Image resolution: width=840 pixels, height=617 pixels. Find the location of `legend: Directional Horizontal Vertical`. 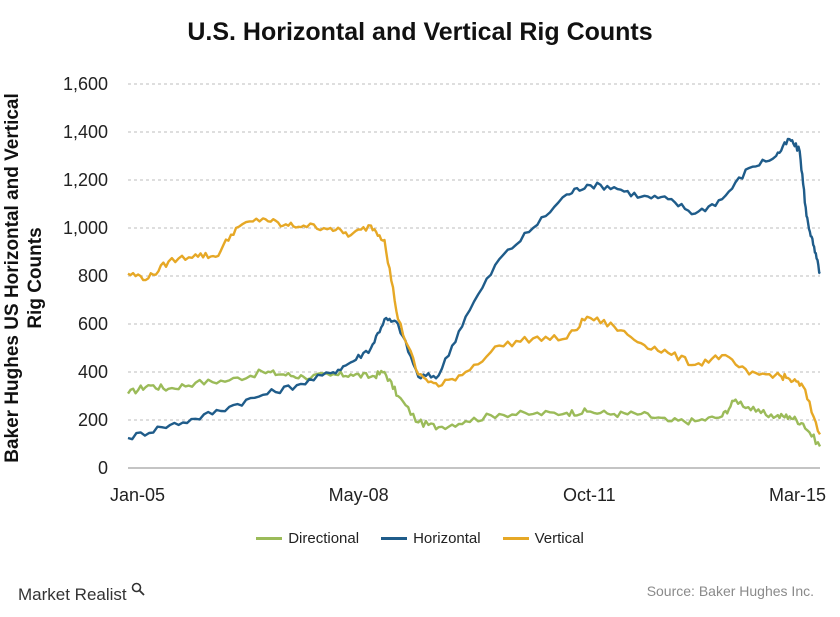

legend: Directional Horizontal Vertical is located at coordinates (420, 538).